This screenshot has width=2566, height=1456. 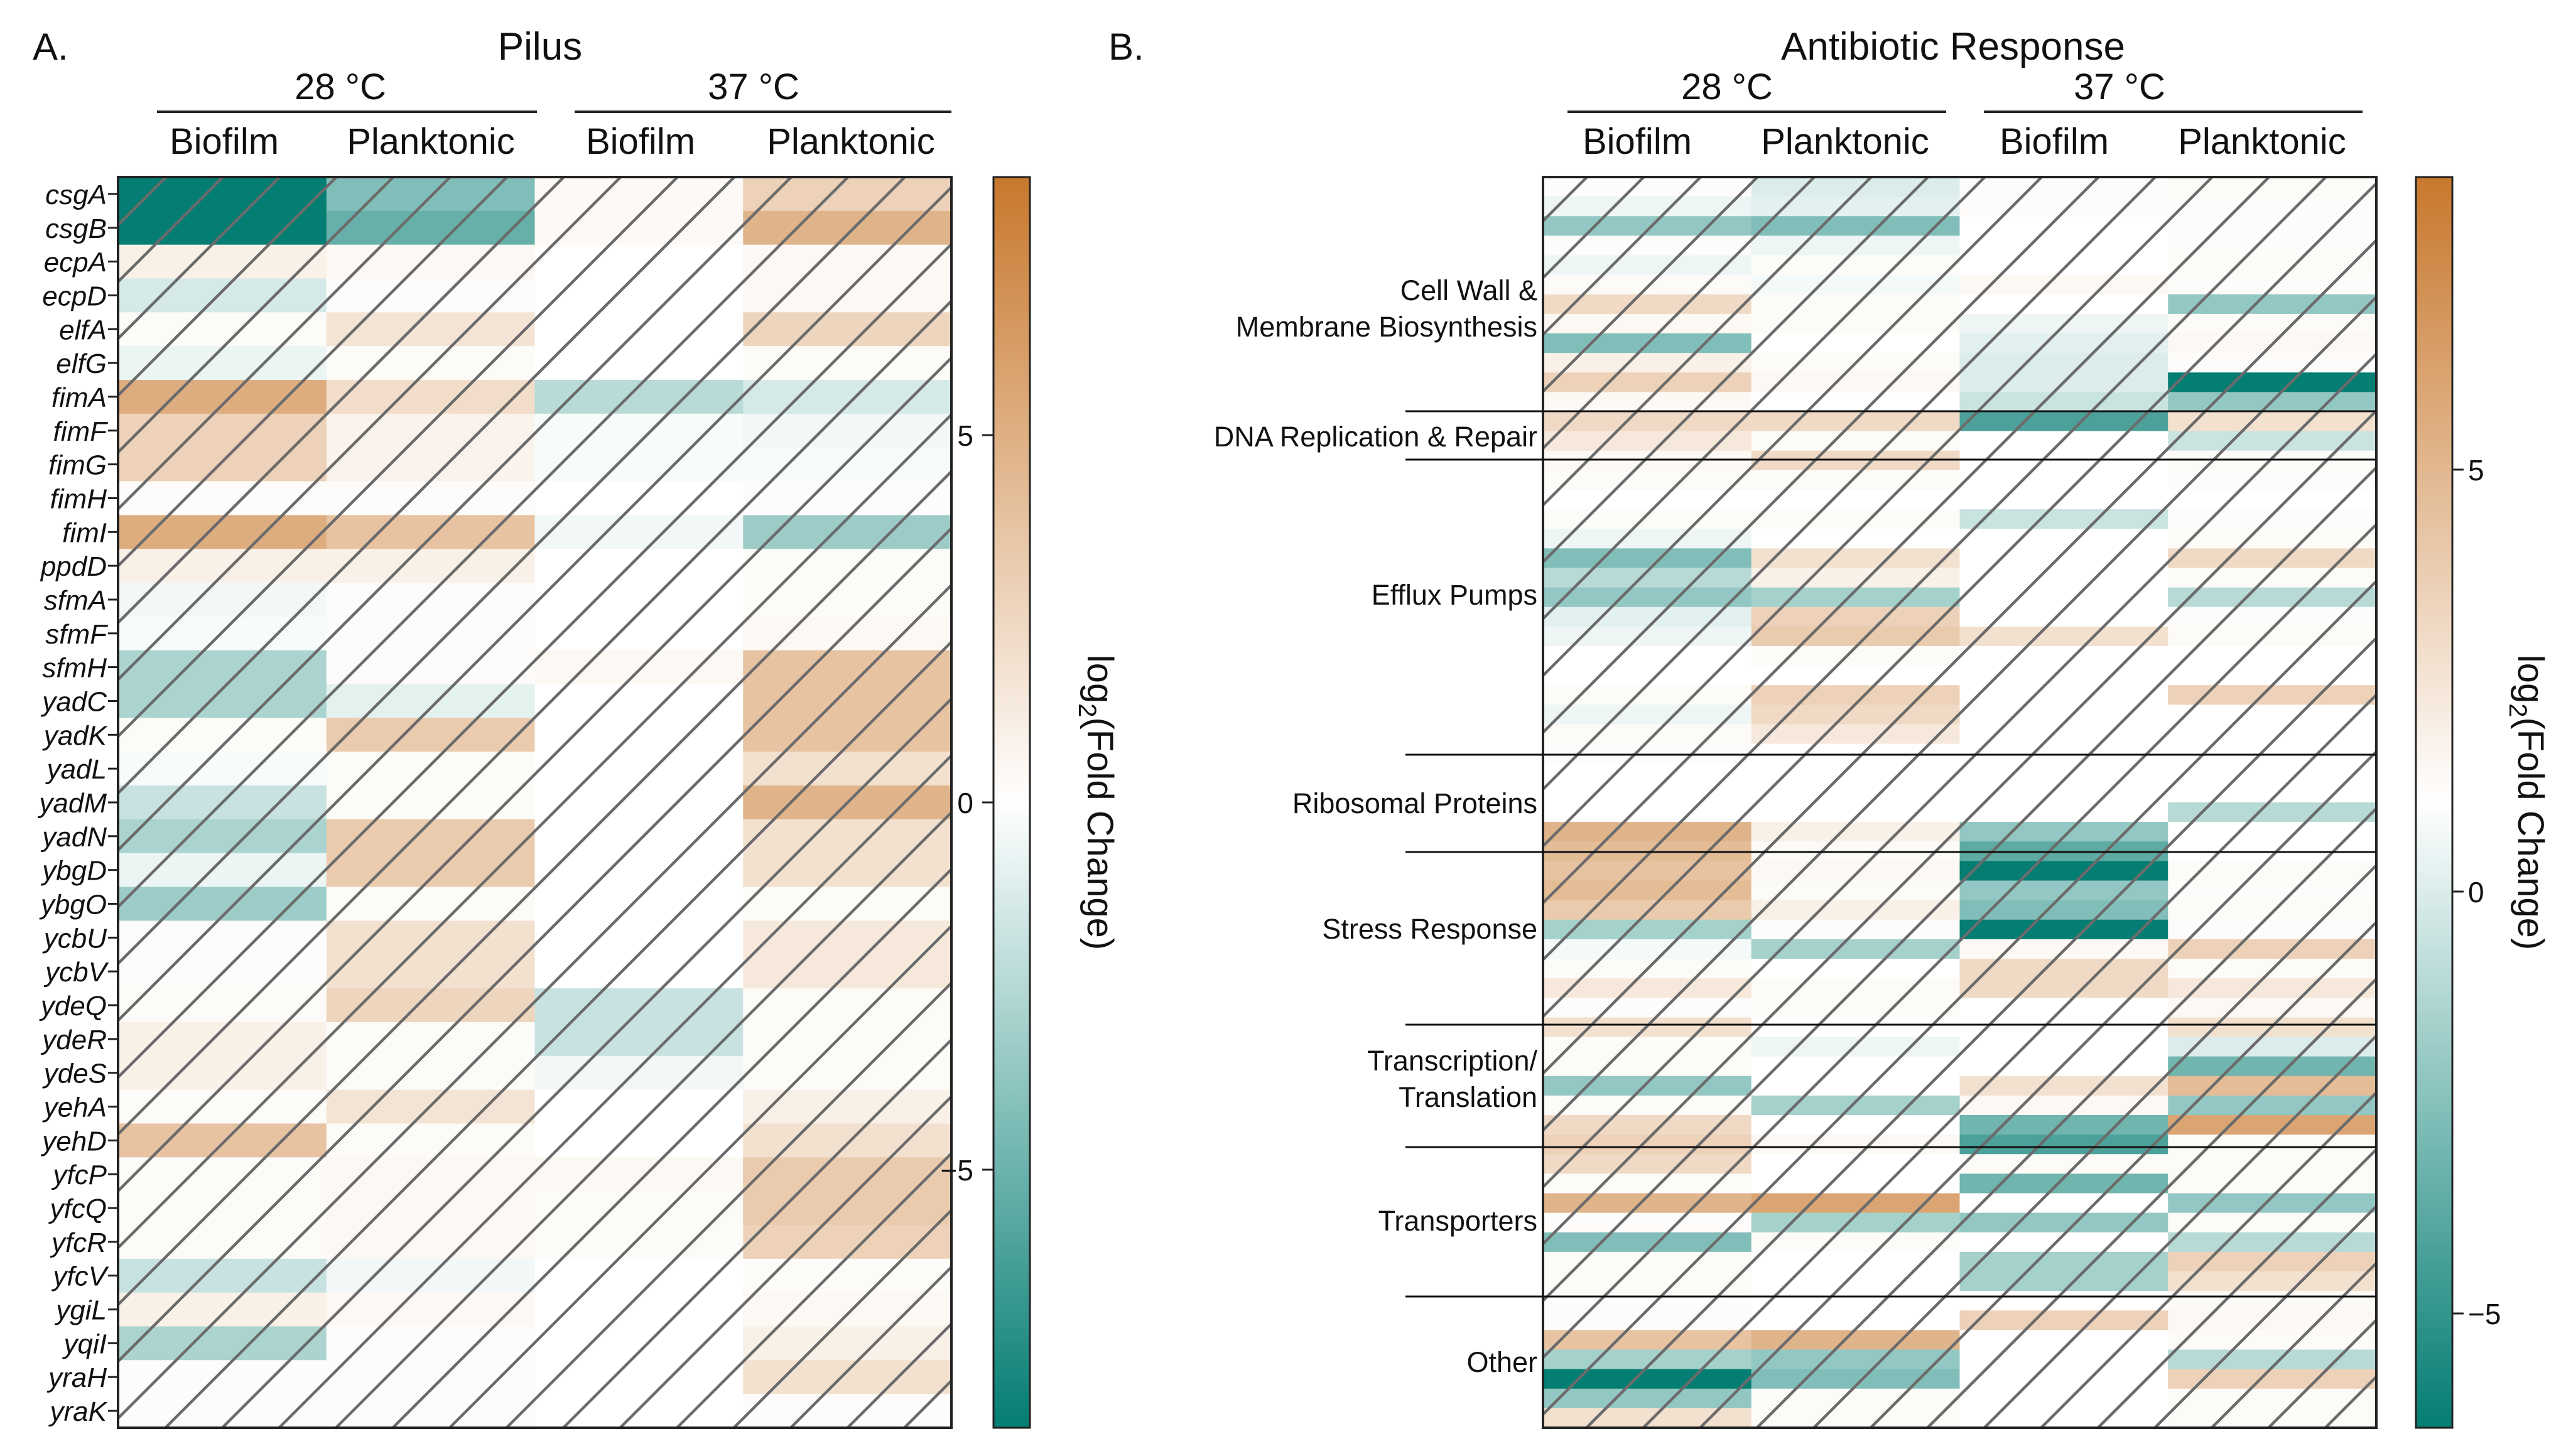 I want to click on gene-label: yadK, so click(x=75, y=735).